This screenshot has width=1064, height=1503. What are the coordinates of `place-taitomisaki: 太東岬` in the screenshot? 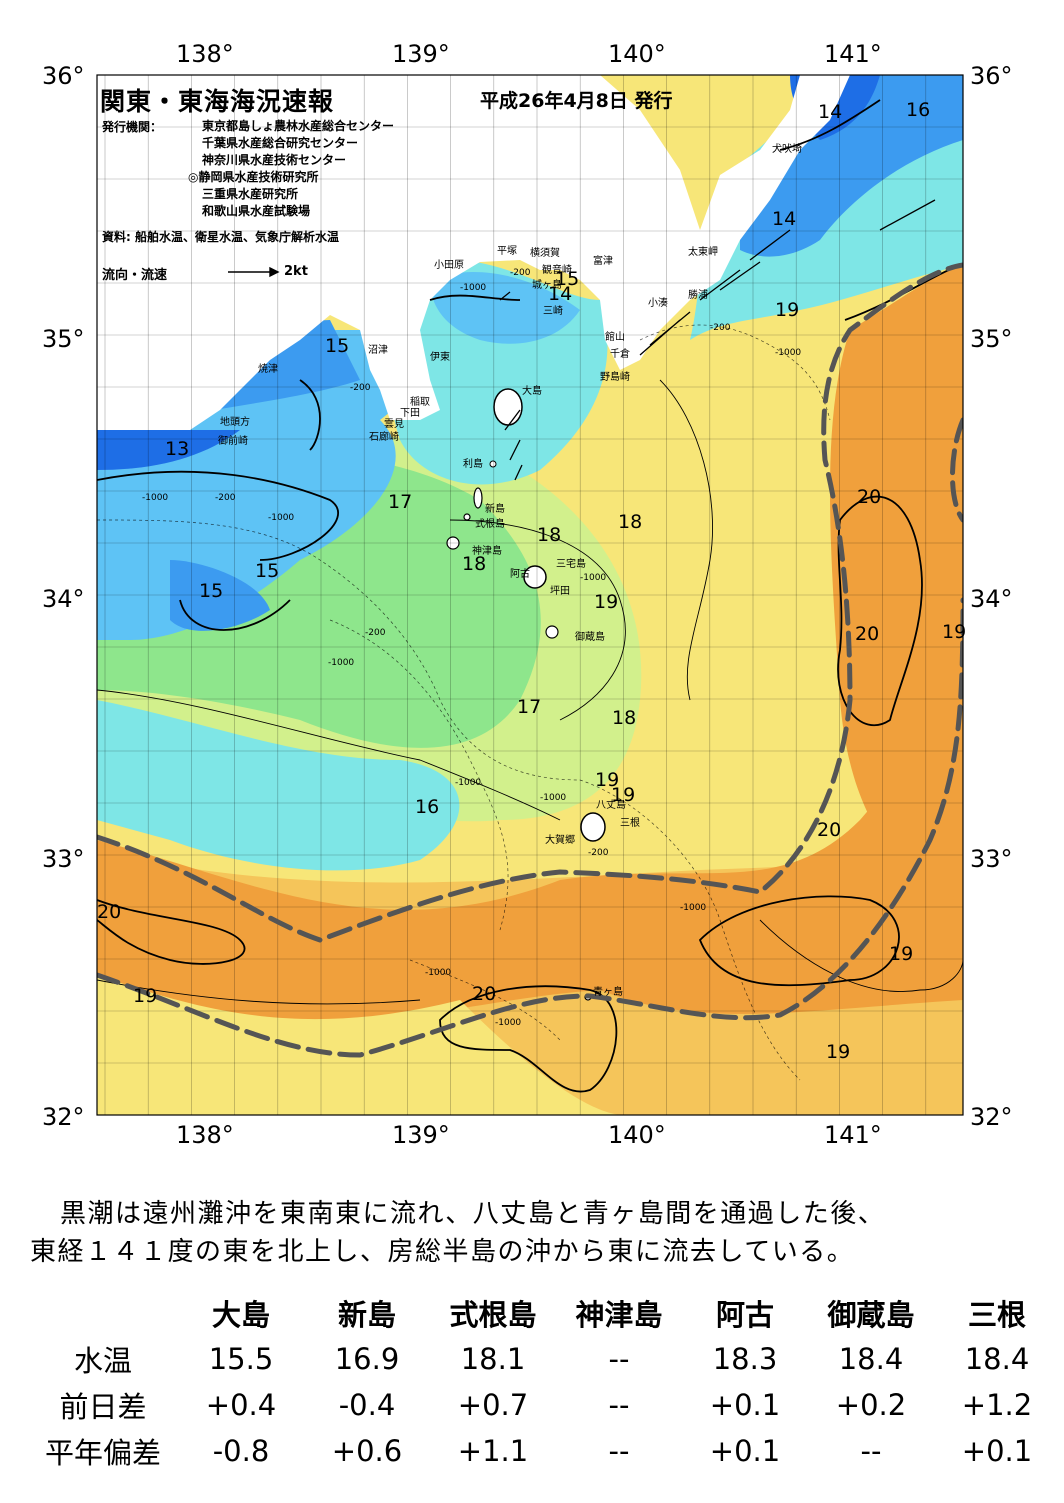 It's located at (703, 251).